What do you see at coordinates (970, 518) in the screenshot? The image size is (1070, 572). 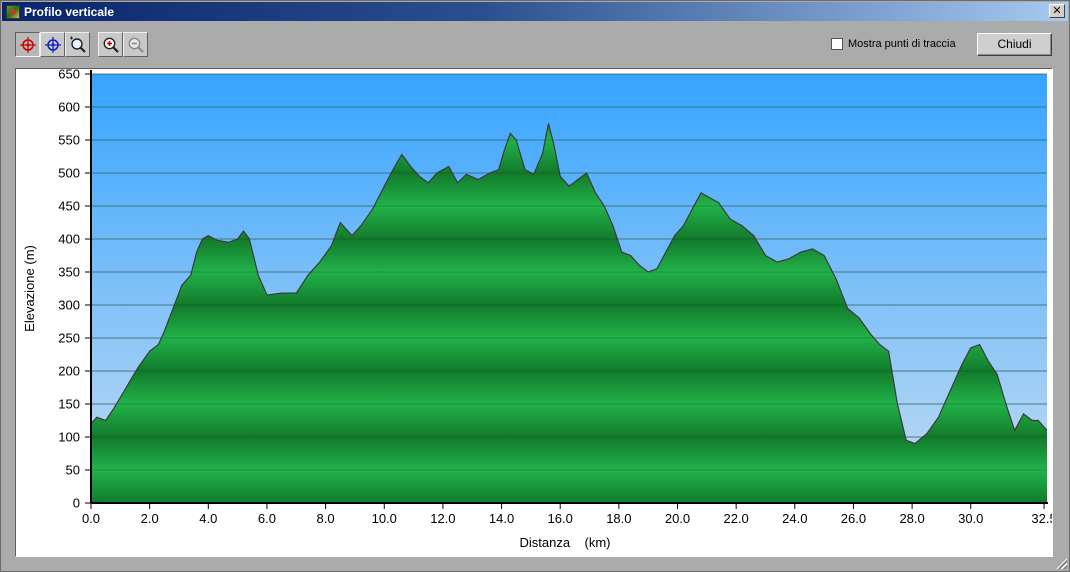 I see `x-tick-label: 30.0` at bounding box center [970, 518].